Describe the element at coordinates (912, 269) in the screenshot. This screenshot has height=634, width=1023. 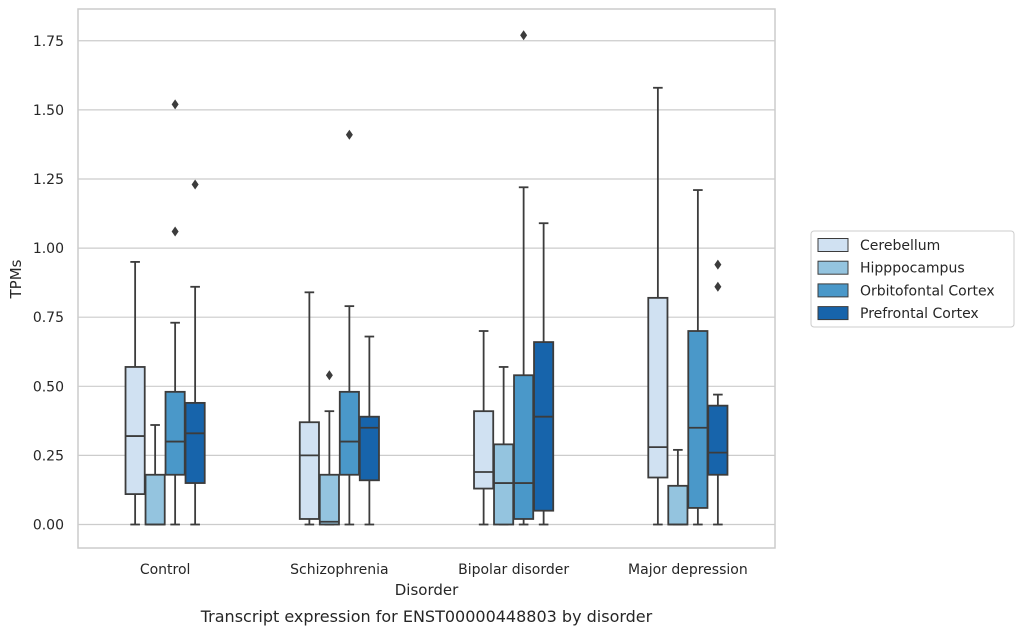
I see `legend-label: Hipppocampus` at that location.